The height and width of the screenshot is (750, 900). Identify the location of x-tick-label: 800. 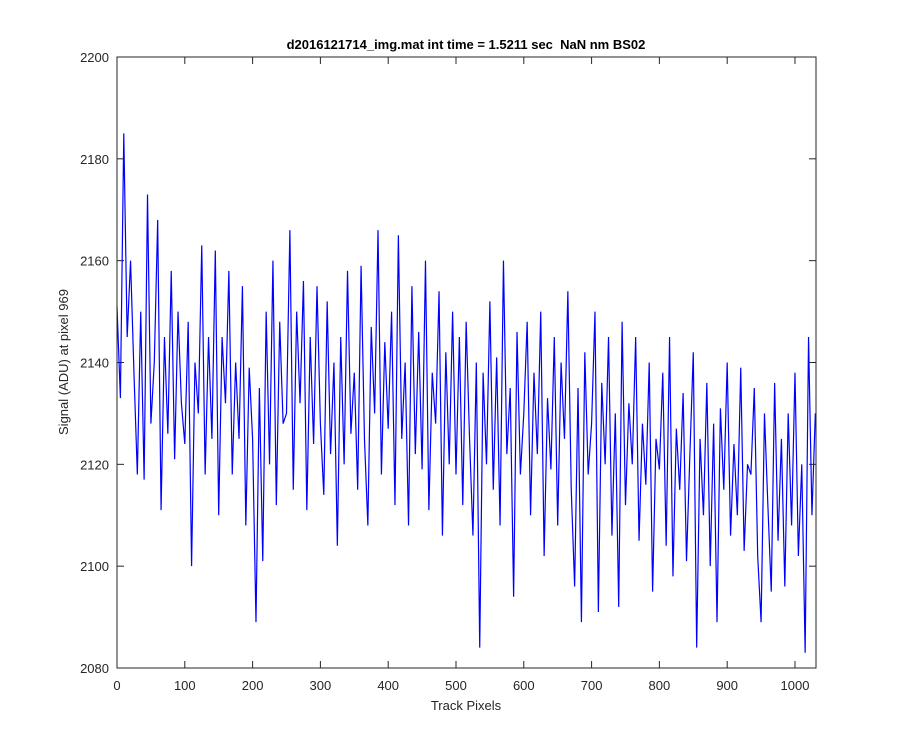
(660, 685).